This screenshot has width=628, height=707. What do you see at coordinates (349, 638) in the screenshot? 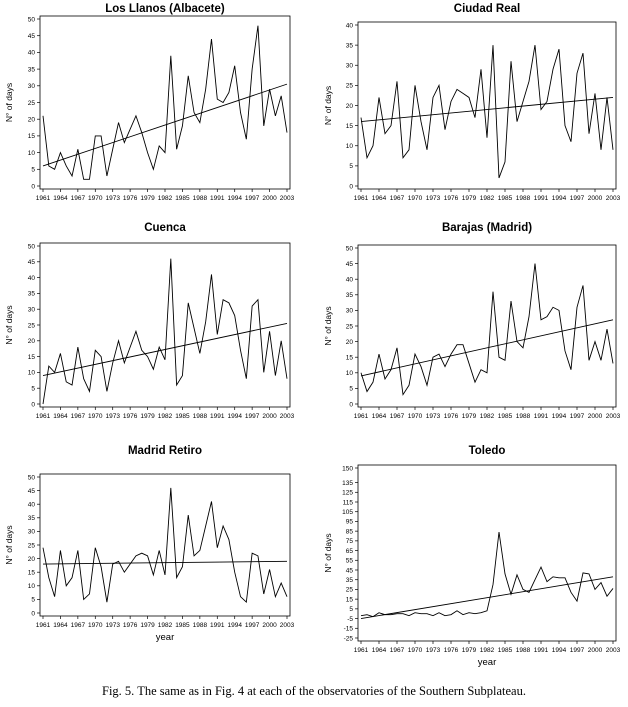
I see `y-tick-label: -25` at bounding box center [349, 638].